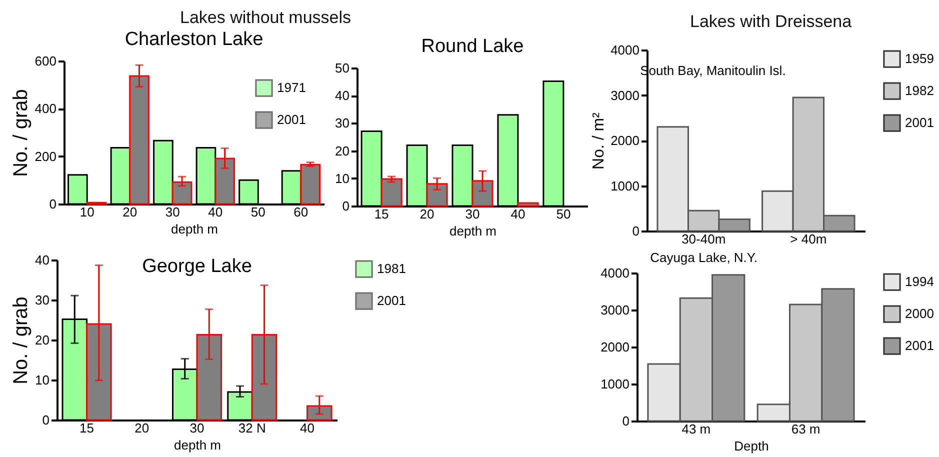 Image resolution: width=939 pixels, height=457 pixels. Describe the element at coordinates (301, 212) in the screenshot. I see `x-tick-label: 60` at that location.